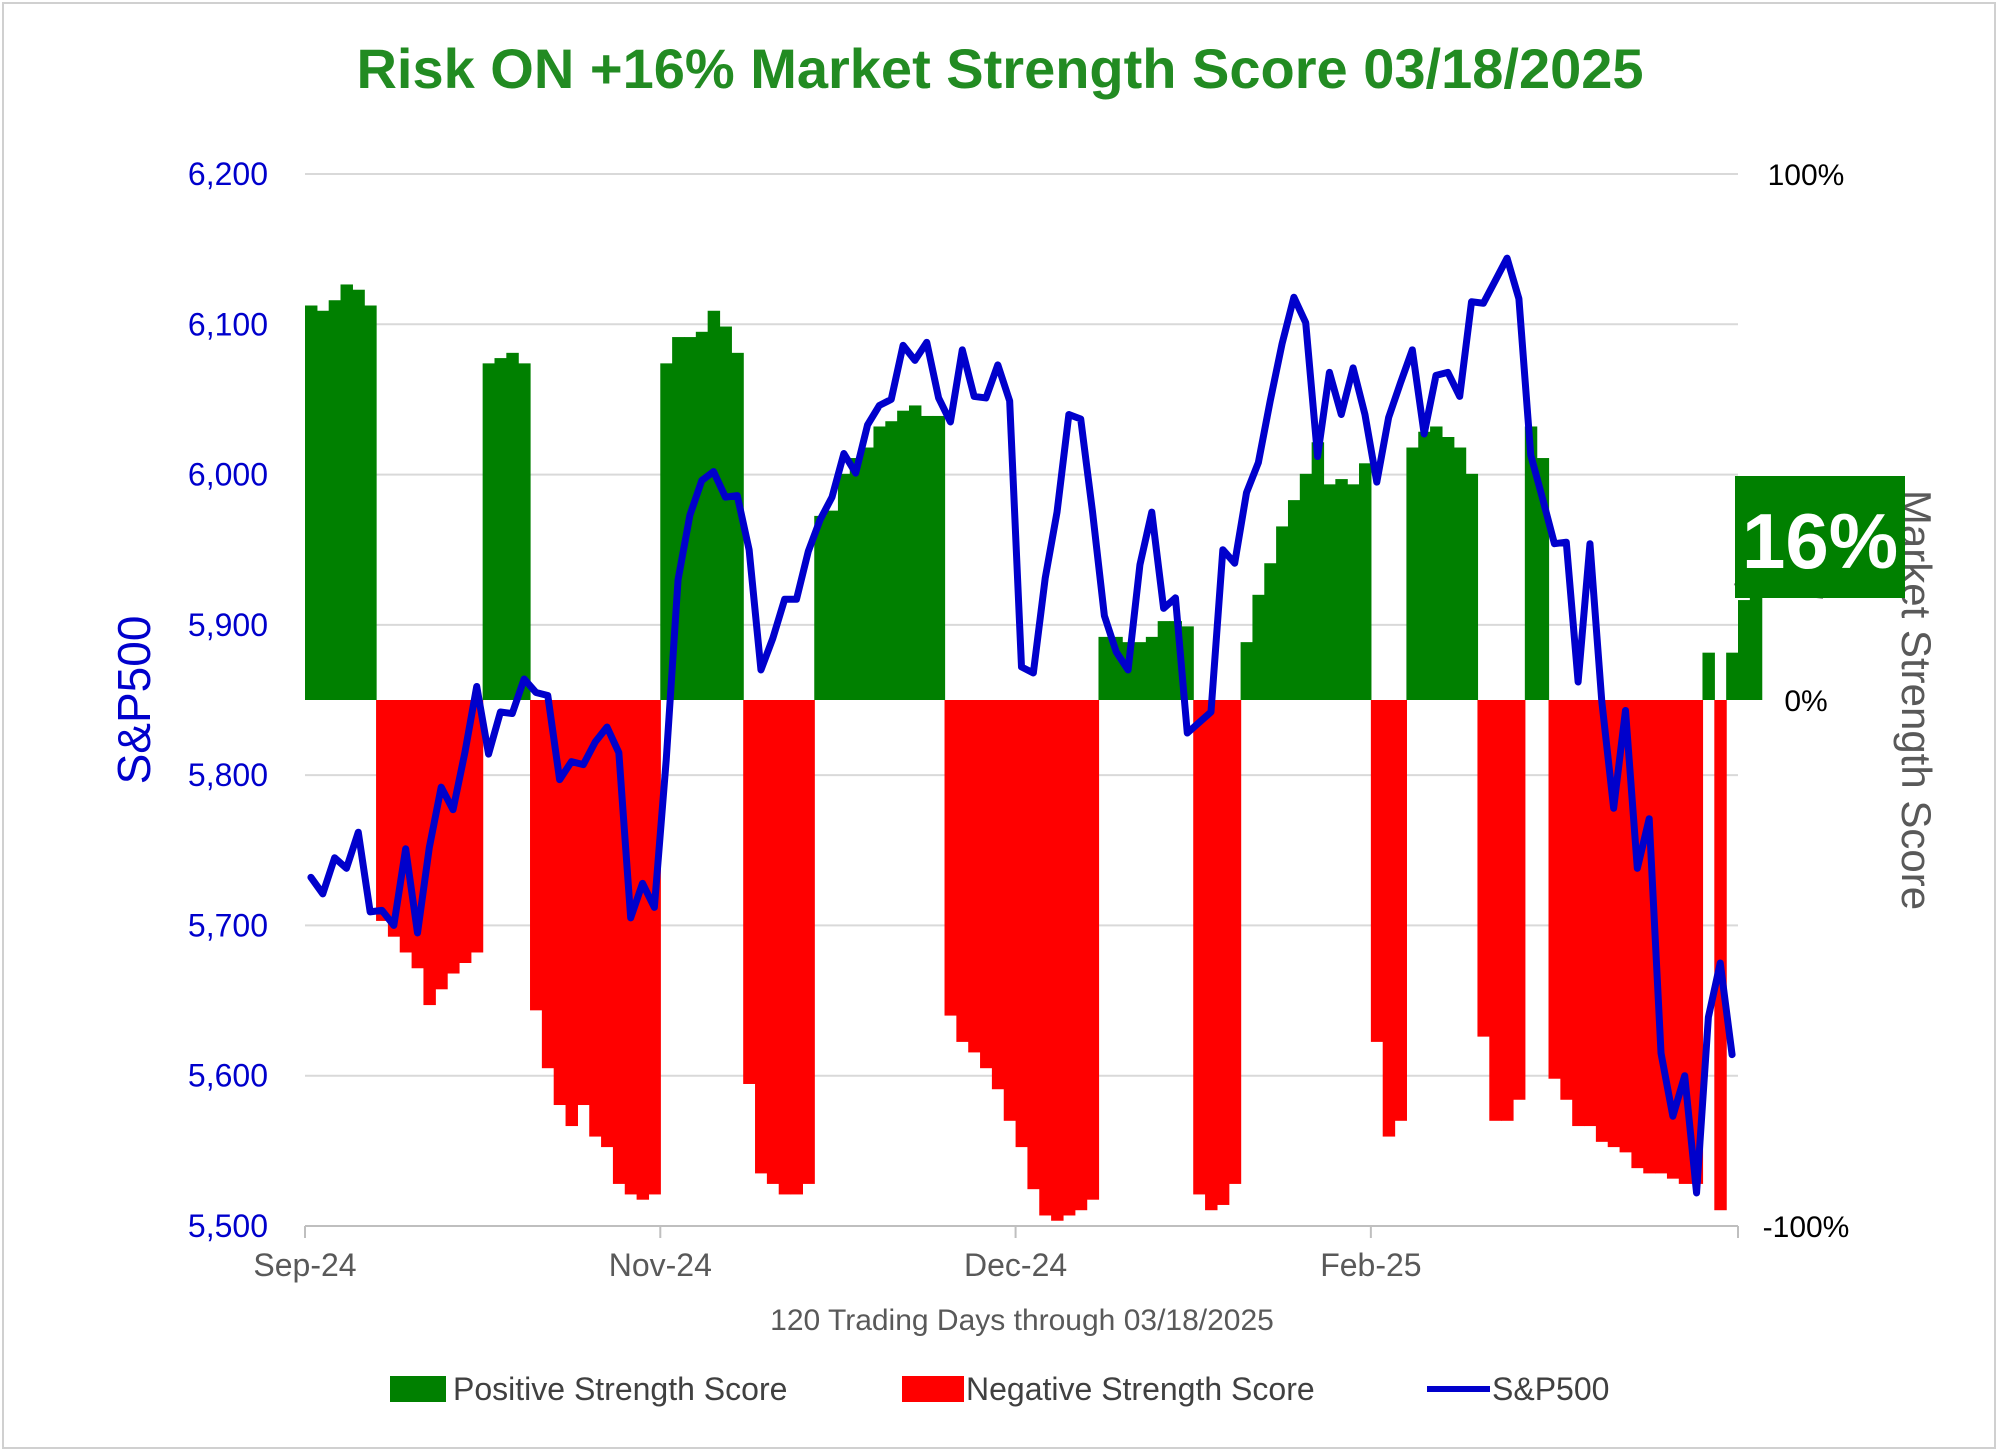 This screenshot has width=2000, height=1453. I want to click on x-axis-ticks: Sep-24 Nov-24 Dec-24 Feb-25, so click(996, 1254).